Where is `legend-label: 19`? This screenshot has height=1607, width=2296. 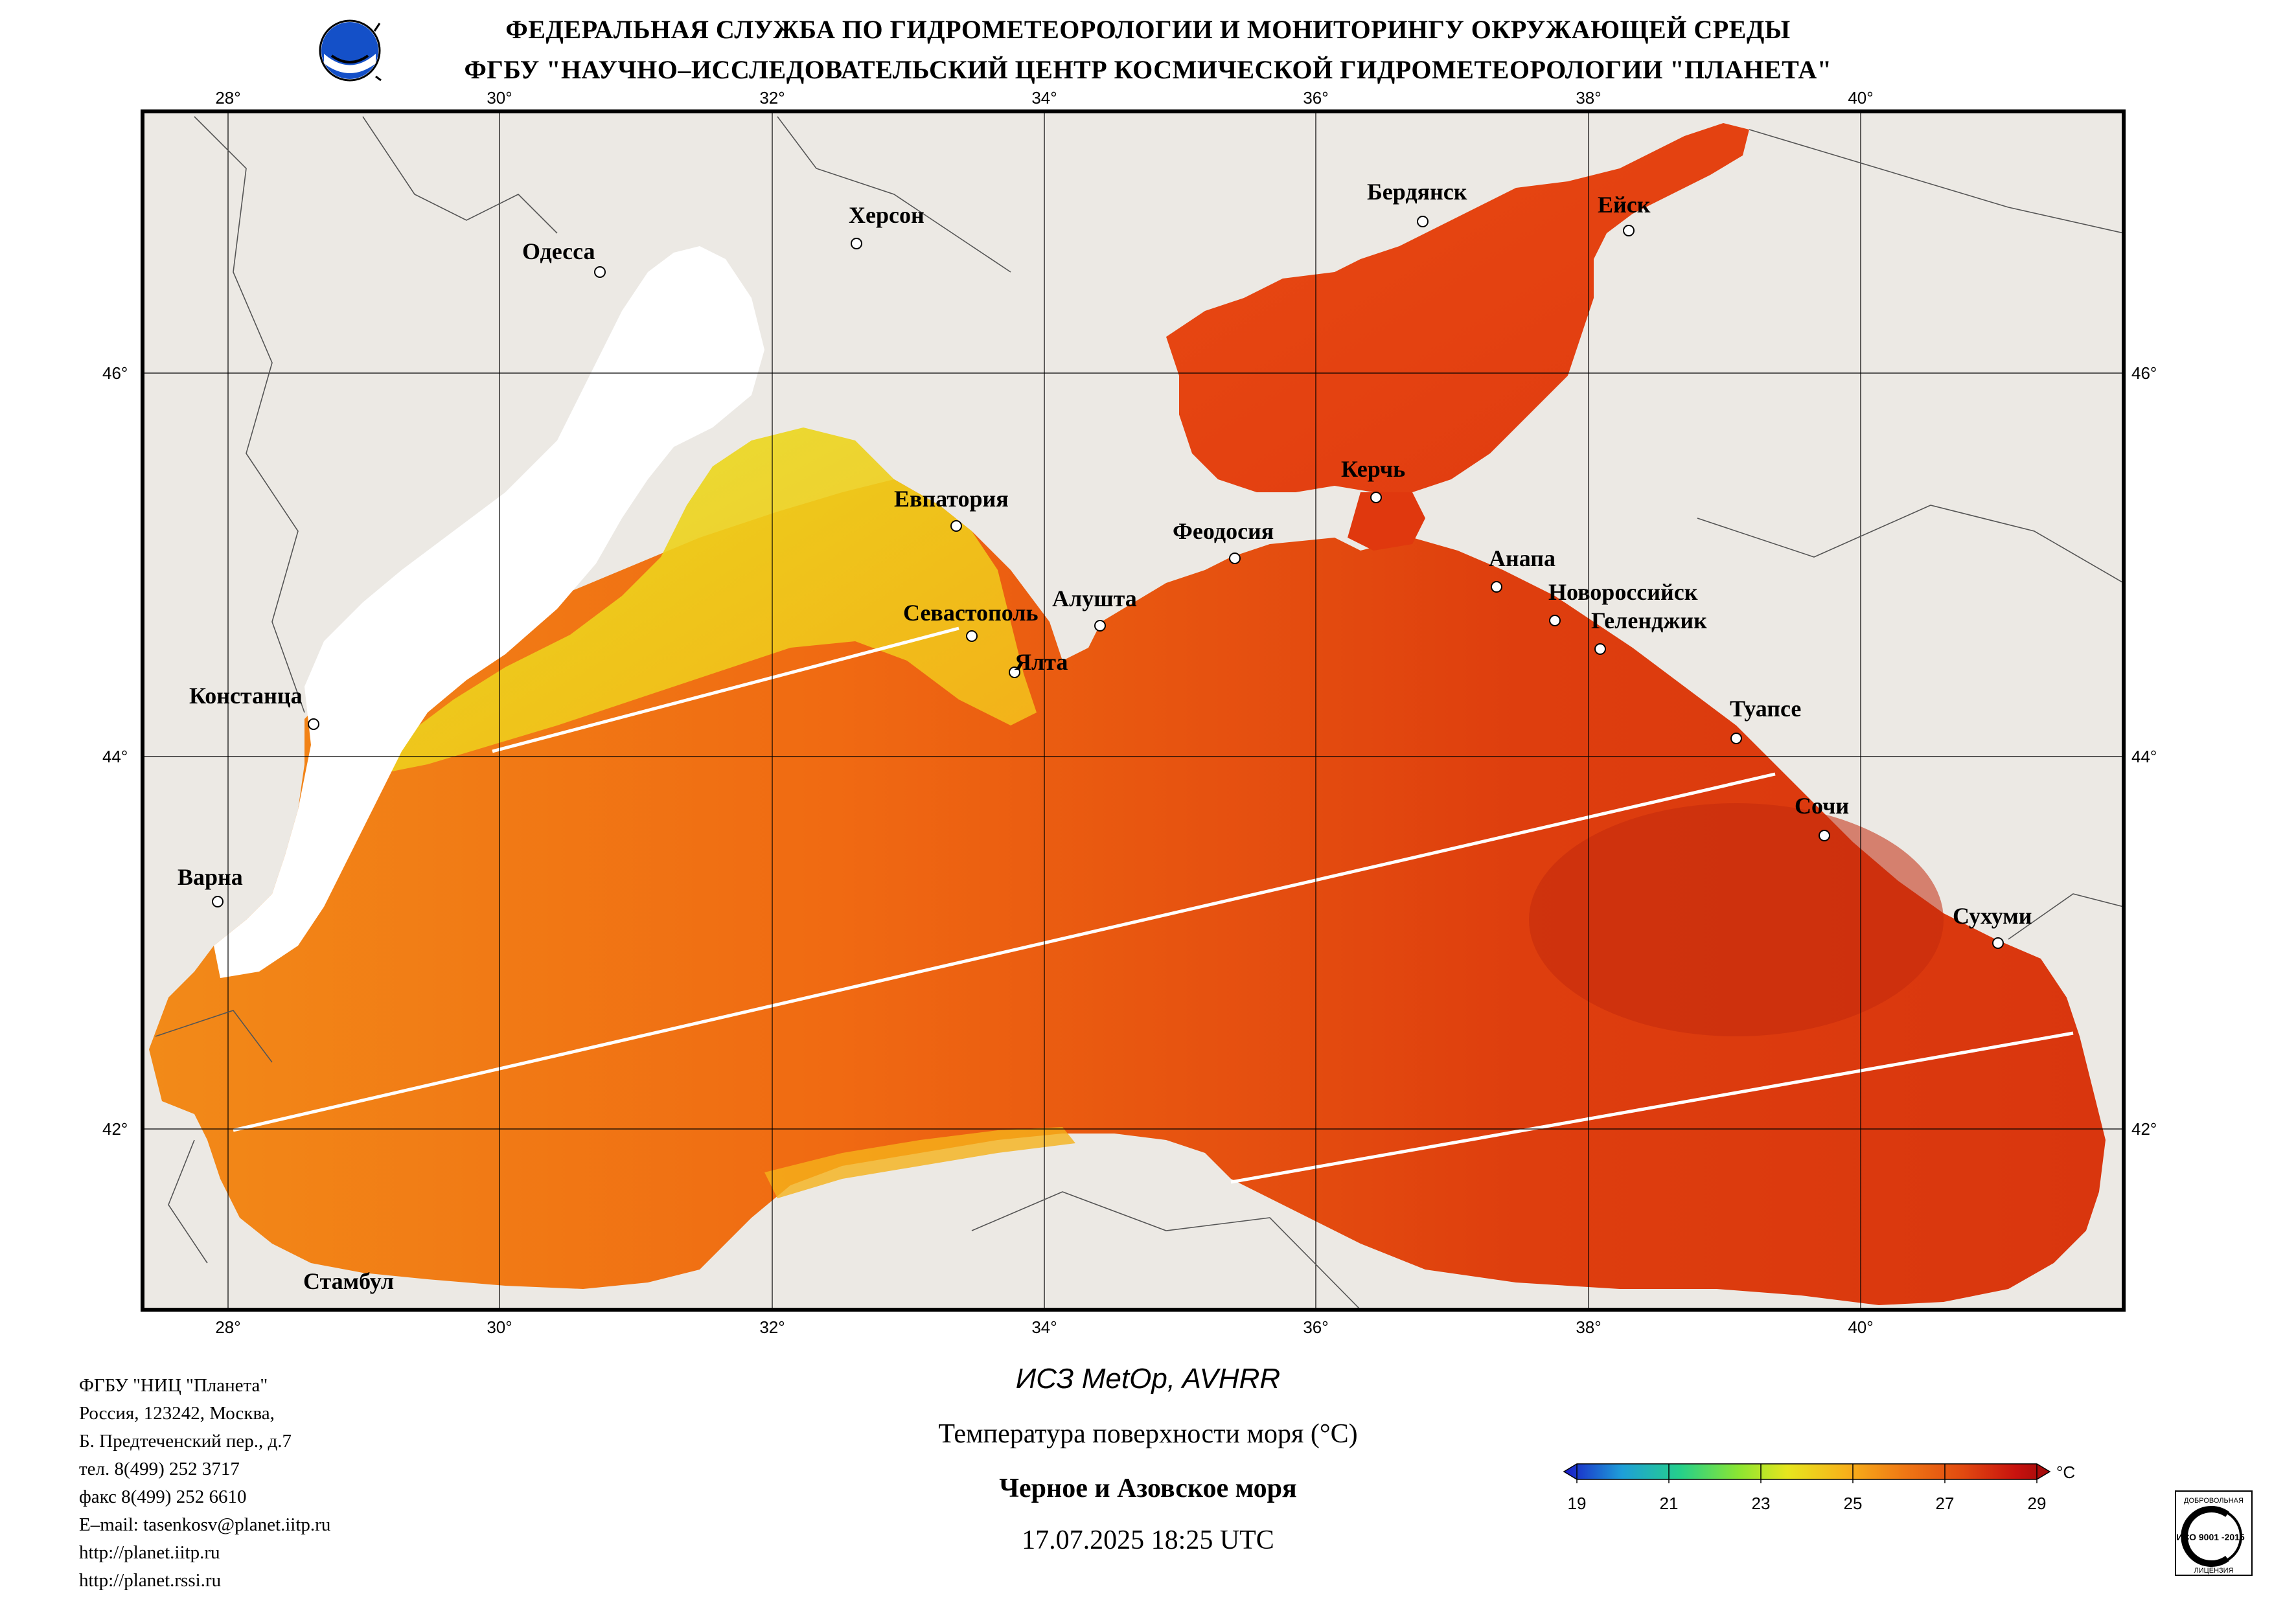
legend-label: 19 is located at coordinates (1577, 1503).